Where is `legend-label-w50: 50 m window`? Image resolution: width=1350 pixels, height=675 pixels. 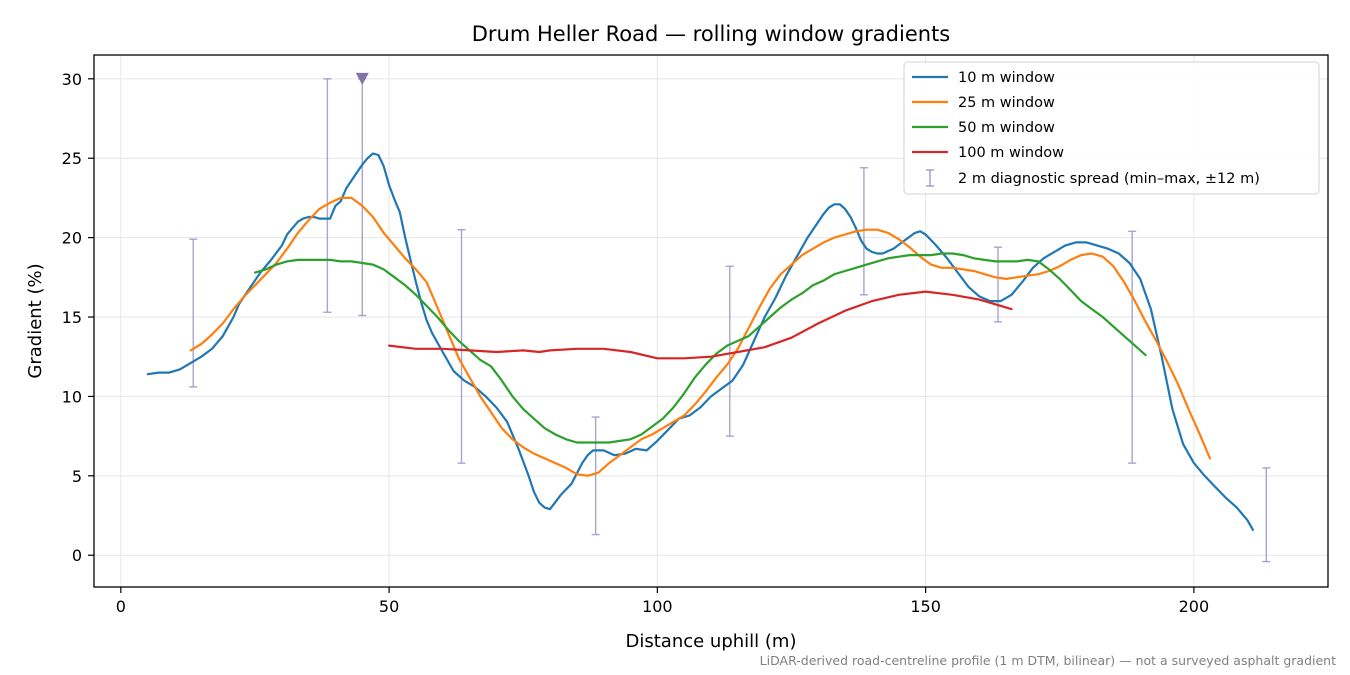 legend-label-w50: 50 m window is located at coordinates (1006, 128).